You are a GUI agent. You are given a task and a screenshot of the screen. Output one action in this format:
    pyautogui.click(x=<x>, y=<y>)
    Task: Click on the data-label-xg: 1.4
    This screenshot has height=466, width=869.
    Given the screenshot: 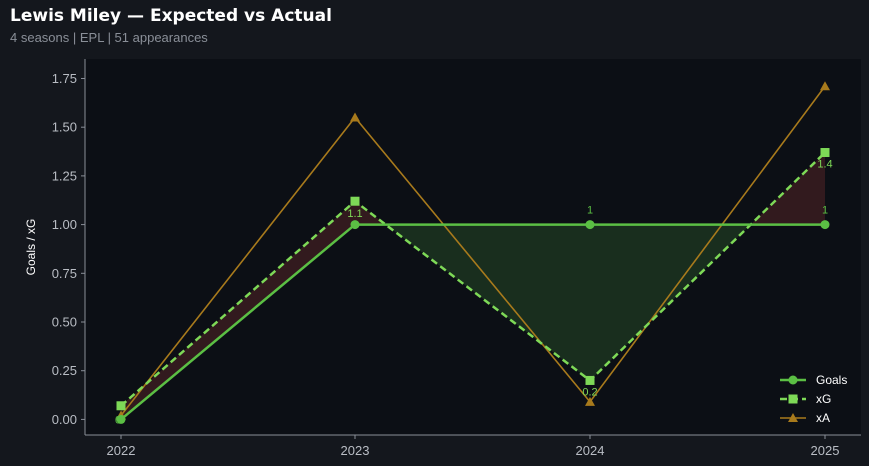 What is the action you would take?
    pyautogui.click(x=824, y=165)
    